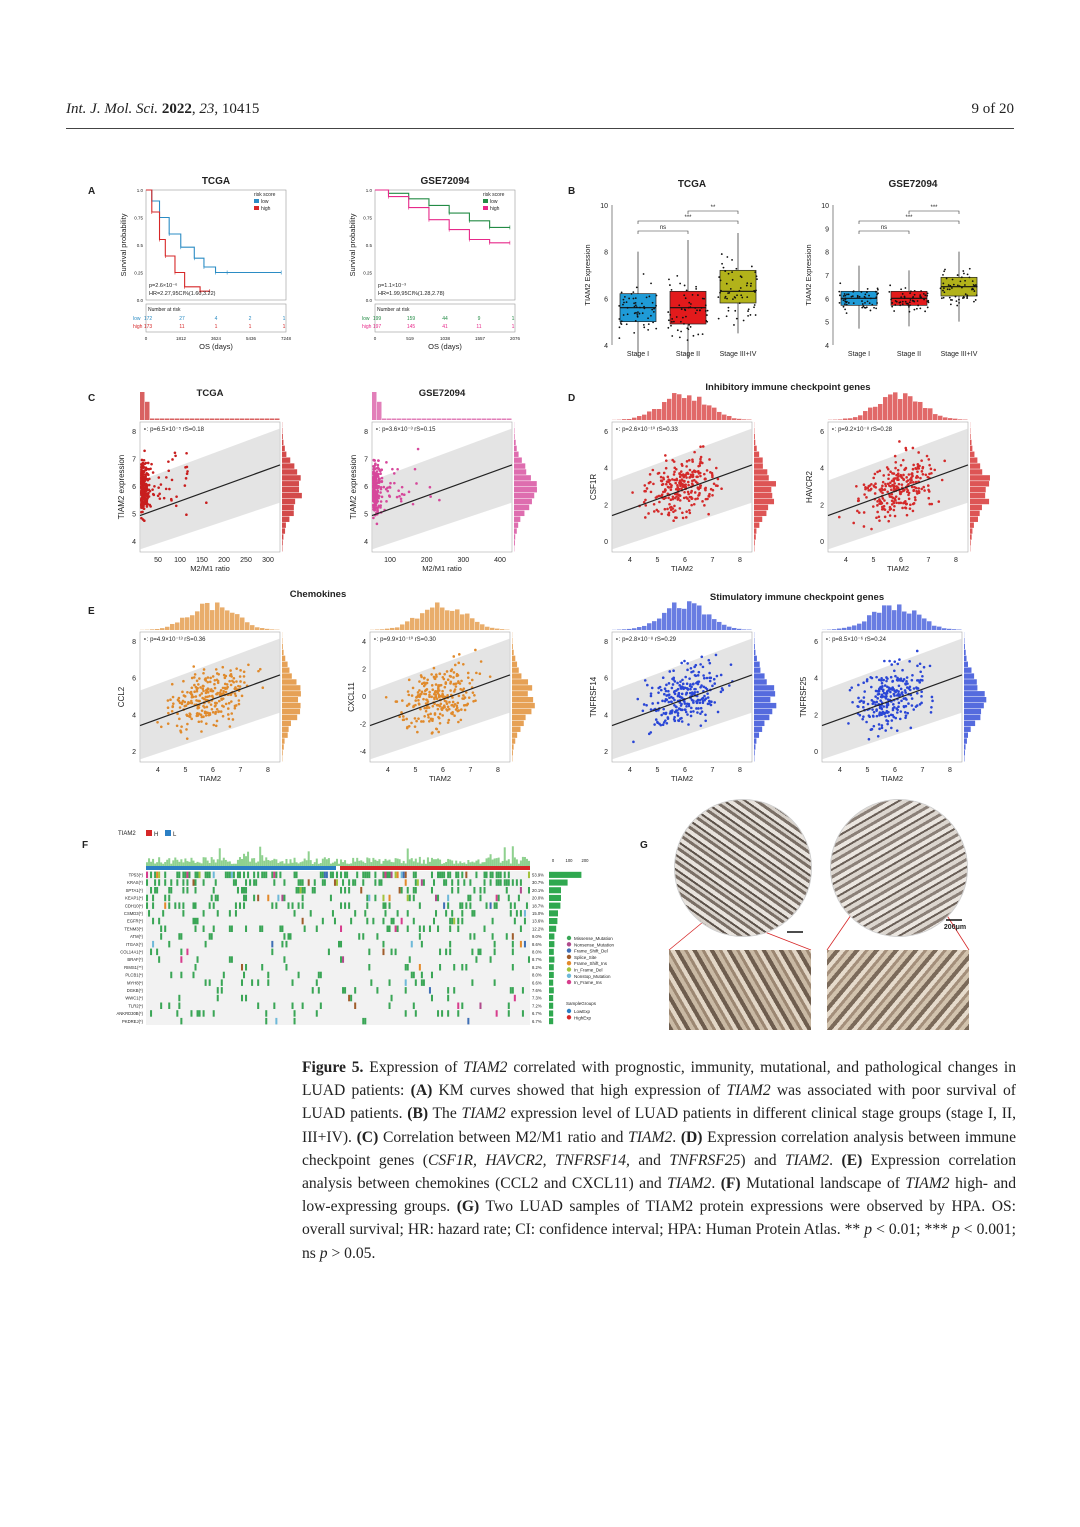 The width and height of the screenshot is (1080, 1527). Describe the element at coordinates (825, 206) in the screenshot. I see `y-tick-label: 10` at that location.